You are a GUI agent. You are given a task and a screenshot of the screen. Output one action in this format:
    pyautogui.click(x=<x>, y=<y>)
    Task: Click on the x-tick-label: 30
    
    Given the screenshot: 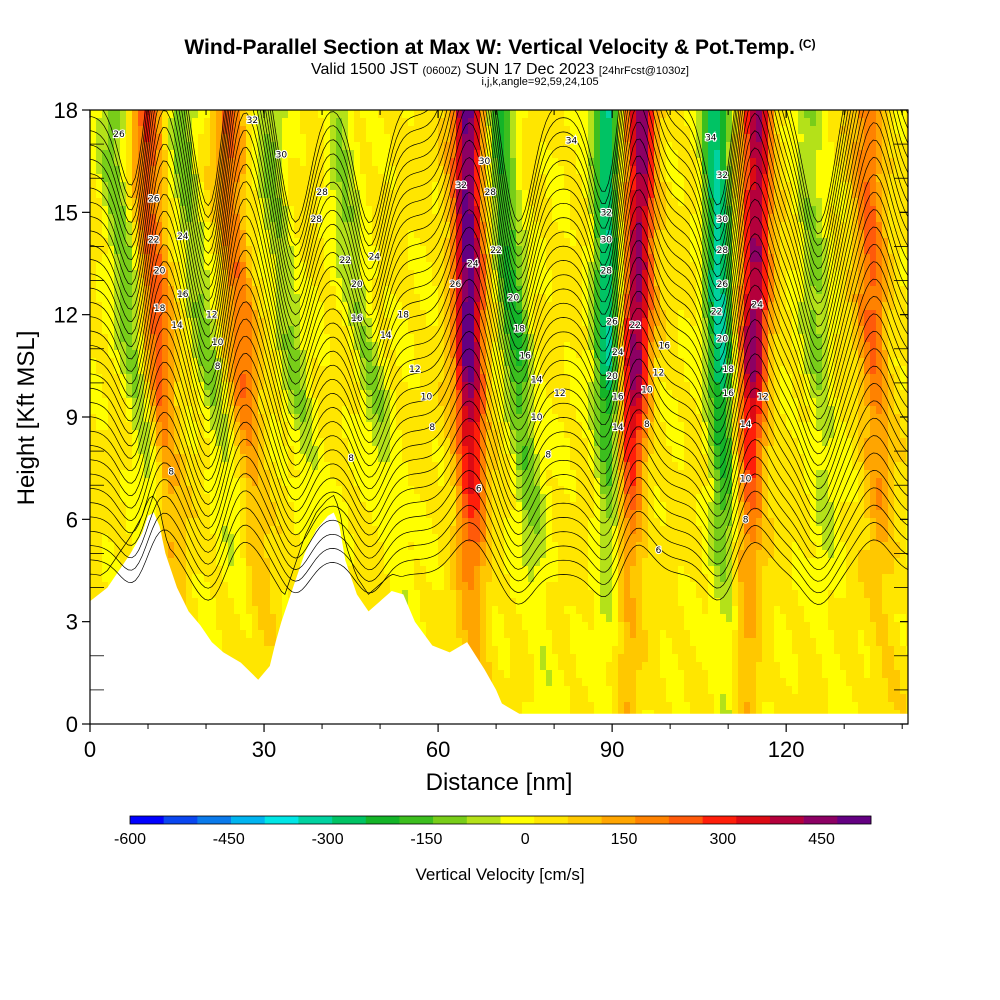 What is the action you would take?
    pyautogui.click(x=264, y=749)
    